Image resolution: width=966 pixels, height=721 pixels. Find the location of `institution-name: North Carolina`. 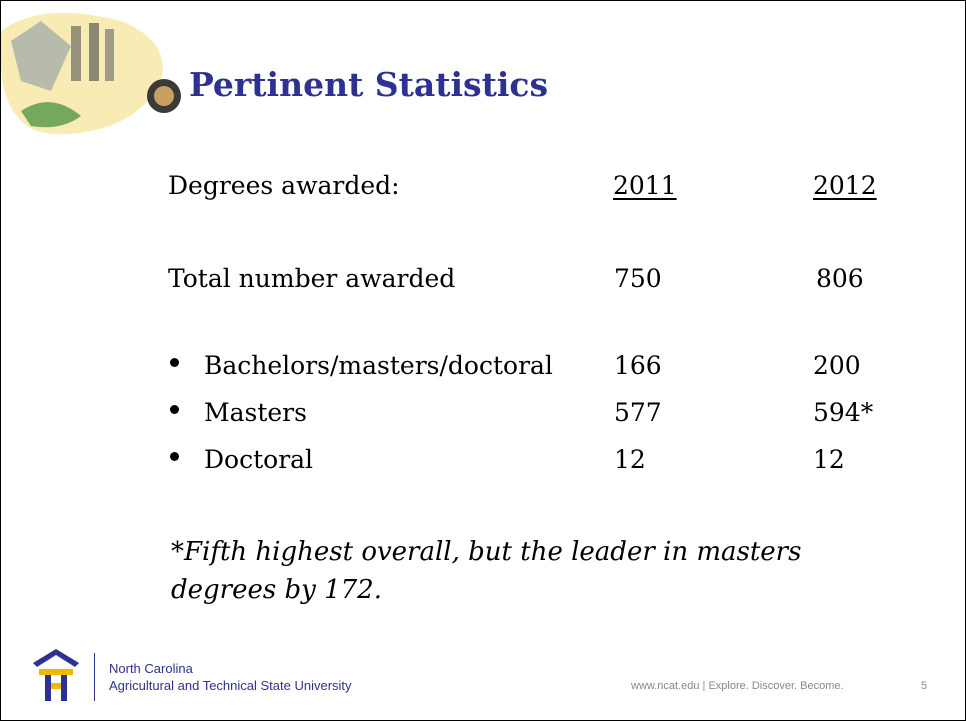

institution-name: North Carolina is located at coordinates (151, 668).